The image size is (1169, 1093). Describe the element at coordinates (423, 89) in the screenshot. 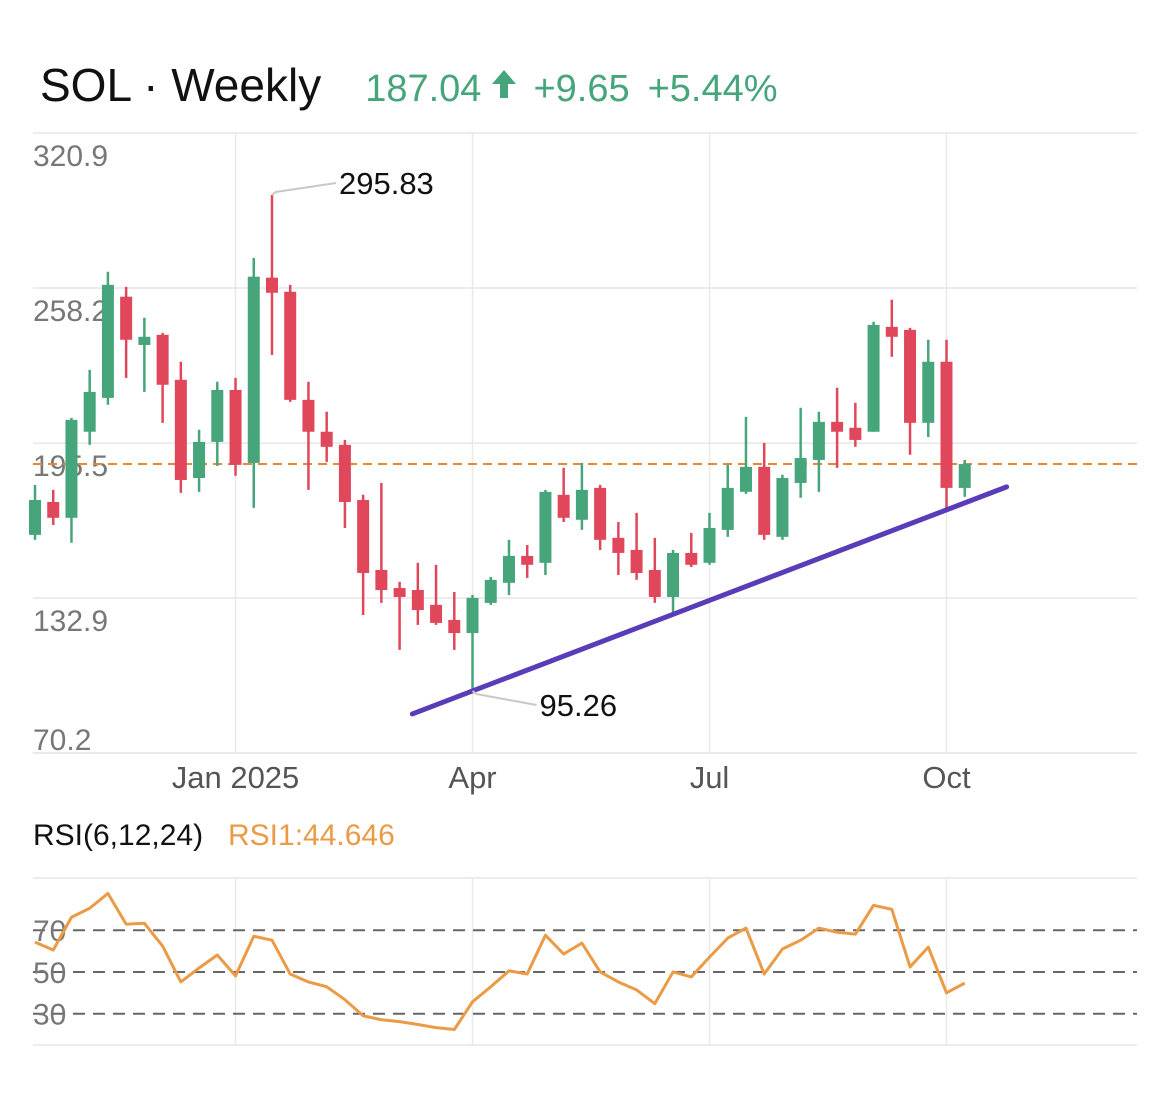

I see `last-price: 187.04` at that location.